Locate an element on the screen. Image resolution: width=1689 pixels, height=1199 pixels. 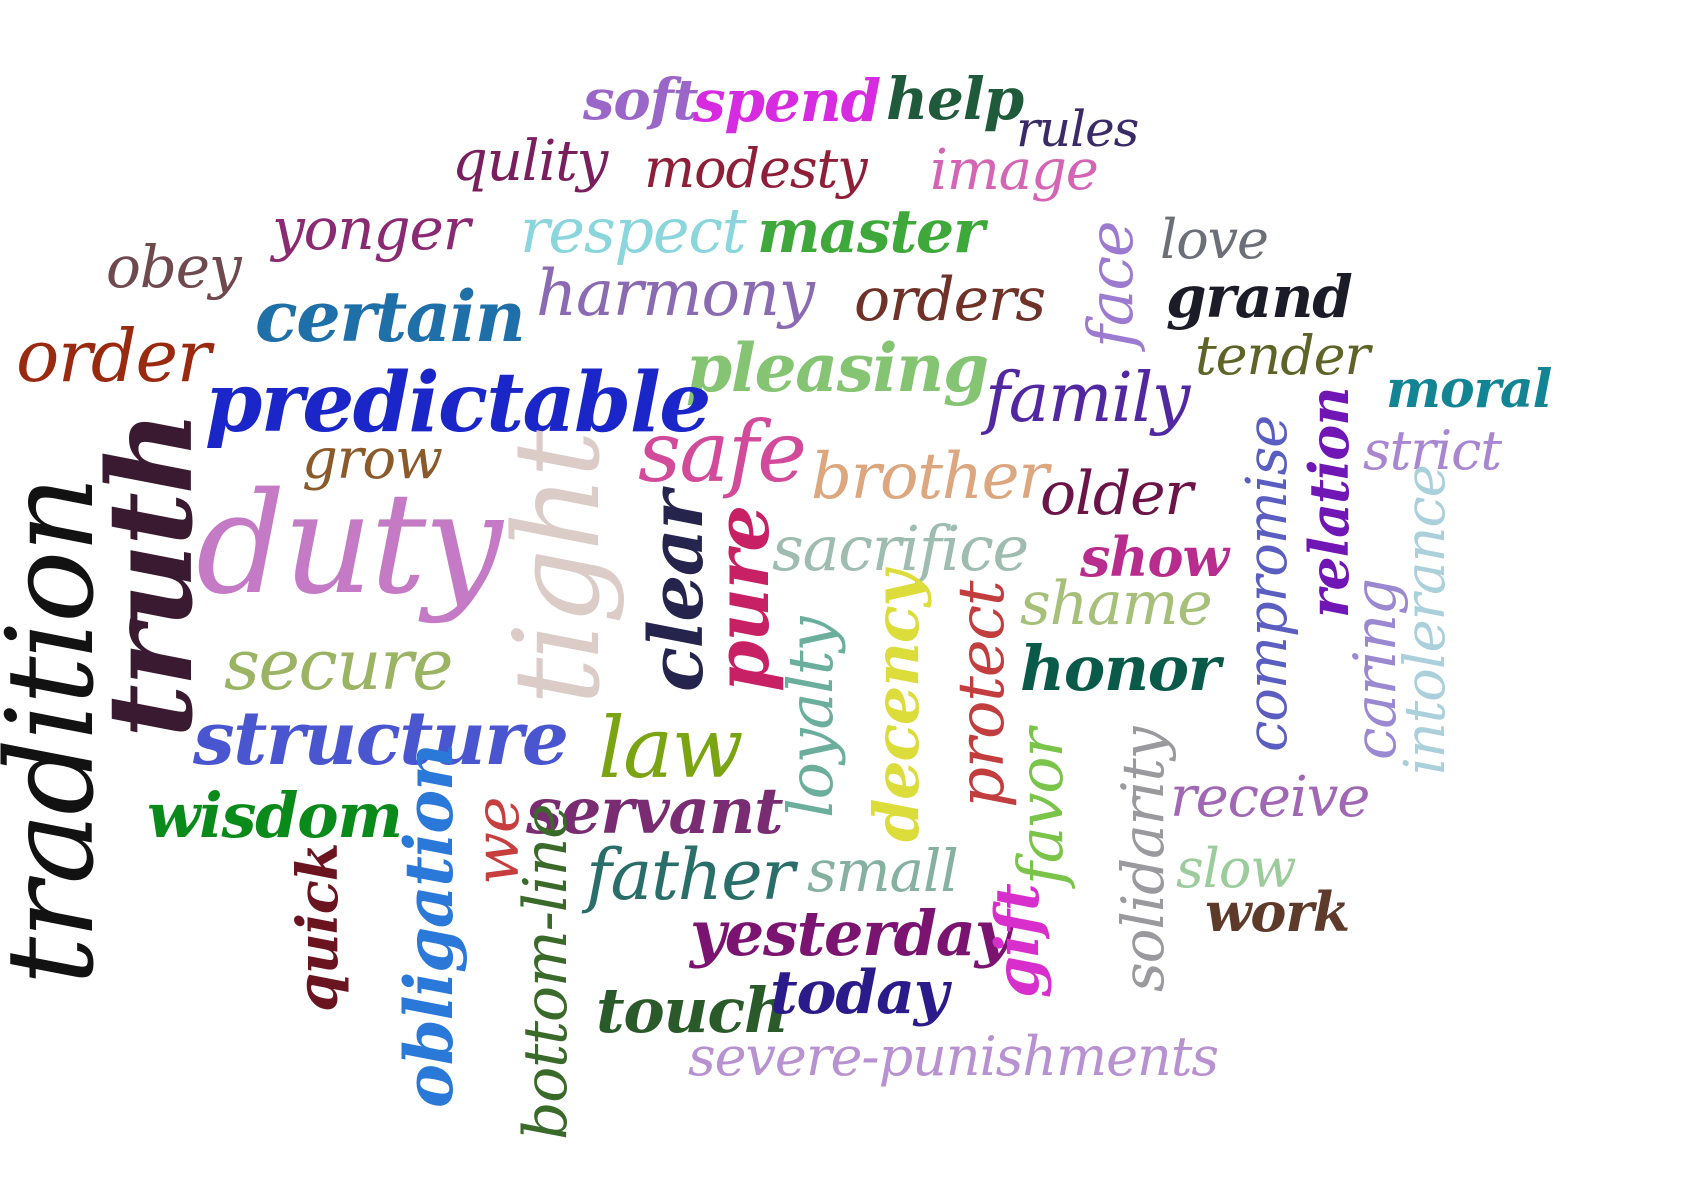
word-servant: servant is located at coordinates (655, 811).